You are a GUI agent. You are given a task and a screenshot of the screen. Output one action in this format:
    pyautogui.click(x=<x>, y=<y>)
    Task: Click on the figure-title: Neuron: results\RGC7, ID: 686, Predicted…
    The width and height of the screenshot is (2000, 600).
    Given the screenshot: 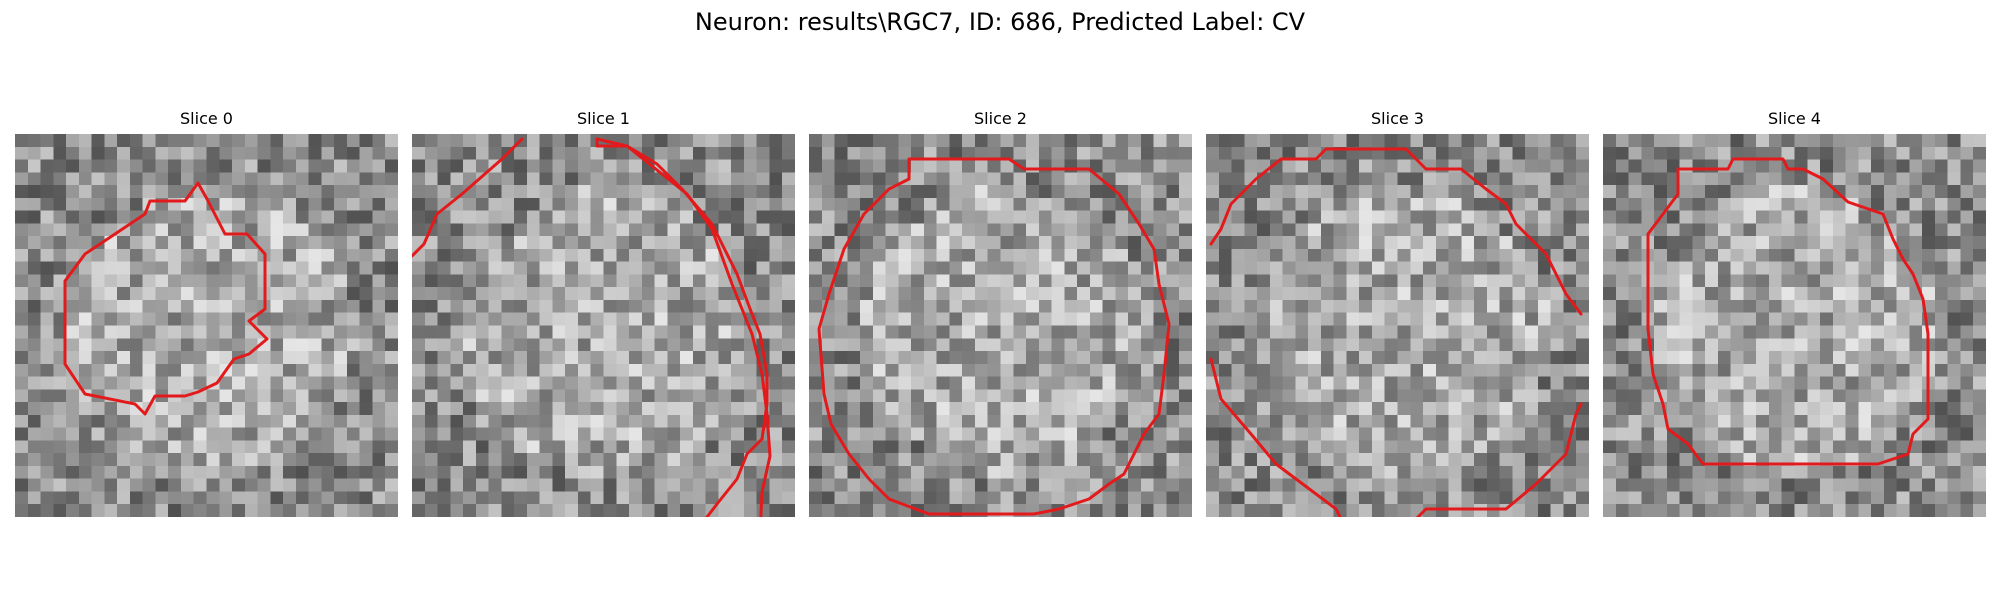 What is the action you would take?
    pyautogui.click(x=1000, y=22)
    